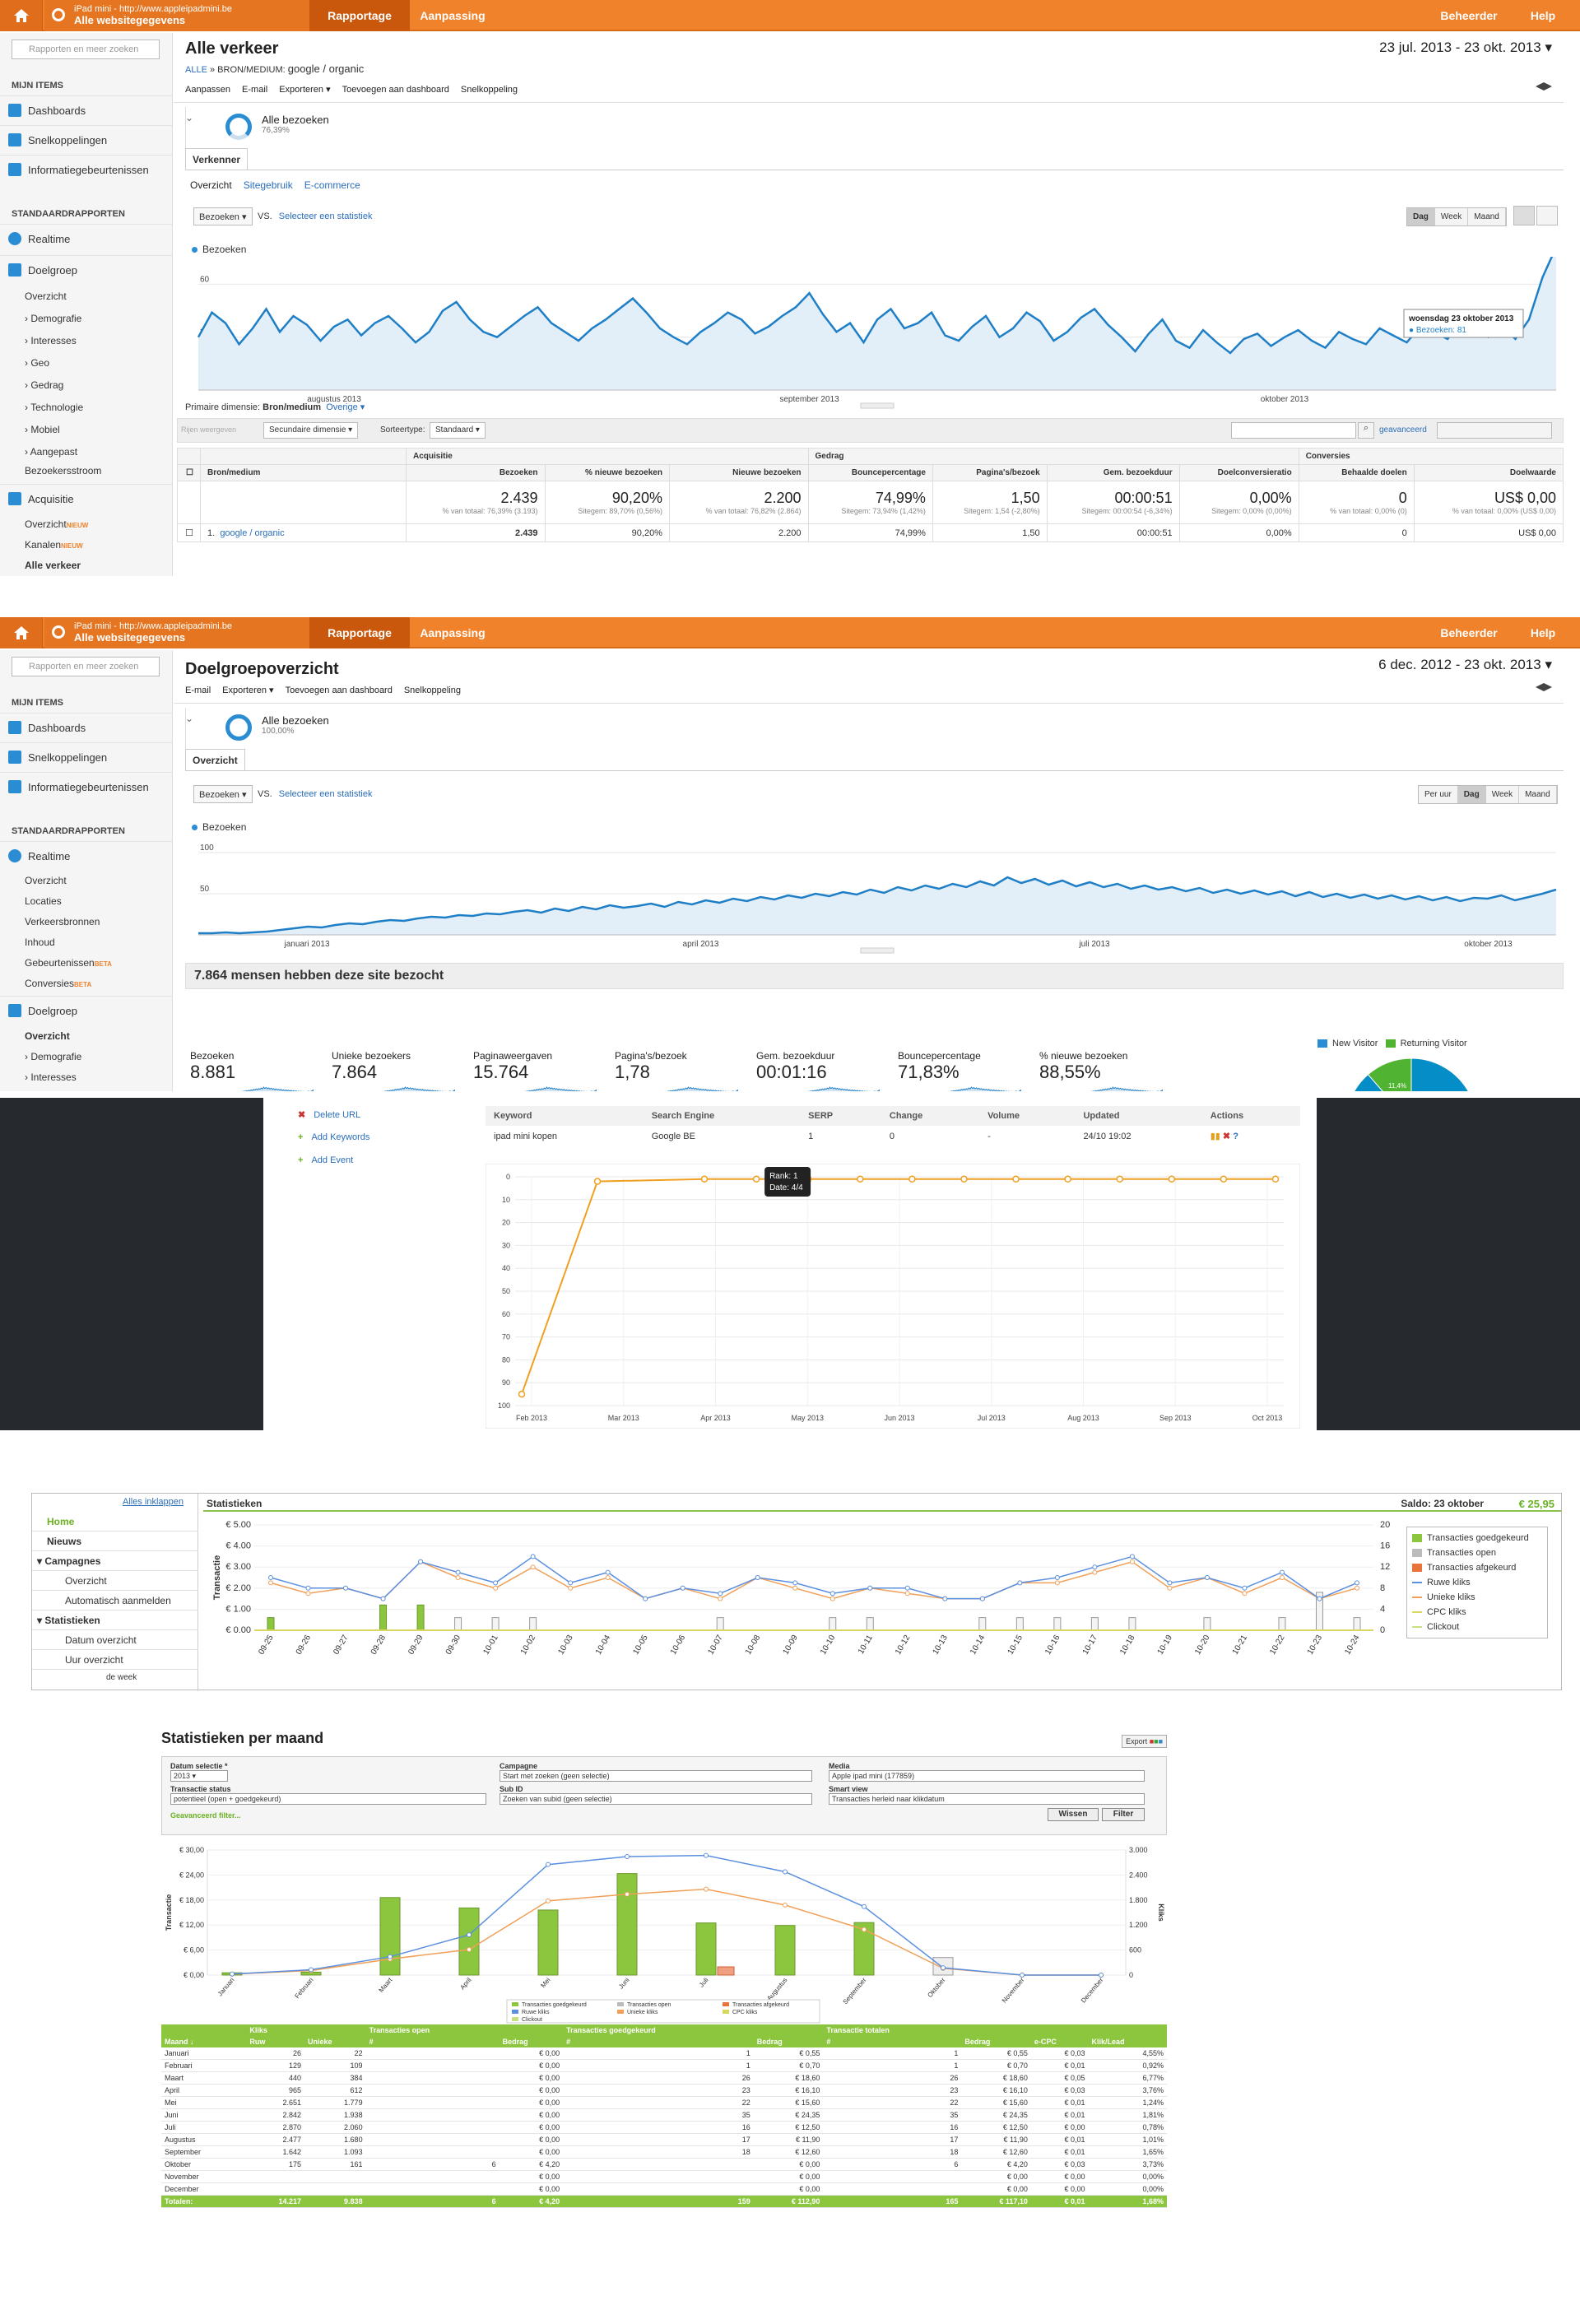 This screenshot has height=2324, width=1580. Describe the element at coordinates (1494, 430) in the screenshot. I see `table-view-icons` at that location.